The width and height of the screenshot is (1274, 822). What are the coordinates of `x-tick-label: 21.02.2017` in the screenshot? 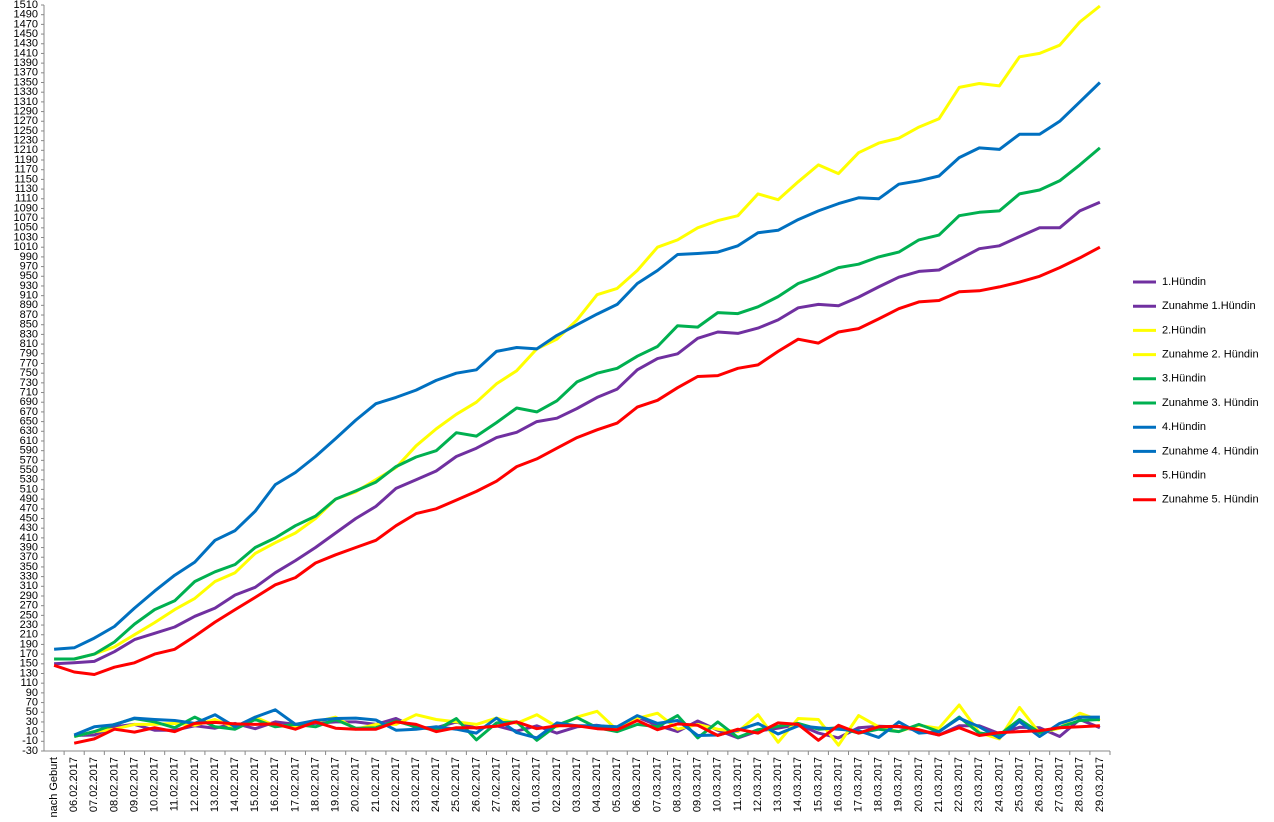 It's located at (376, 784).